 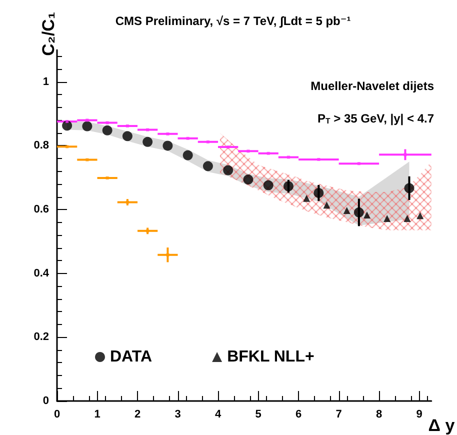 I want to click on x-tick-label: 0, so click(x=57, y=414).